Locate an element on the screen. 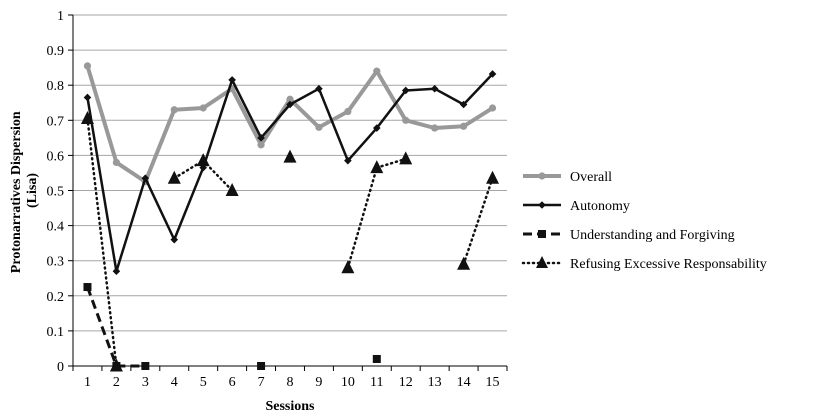 The image size is (832, 415). x-tick-label: 8 is located at coordinates (290, 382).